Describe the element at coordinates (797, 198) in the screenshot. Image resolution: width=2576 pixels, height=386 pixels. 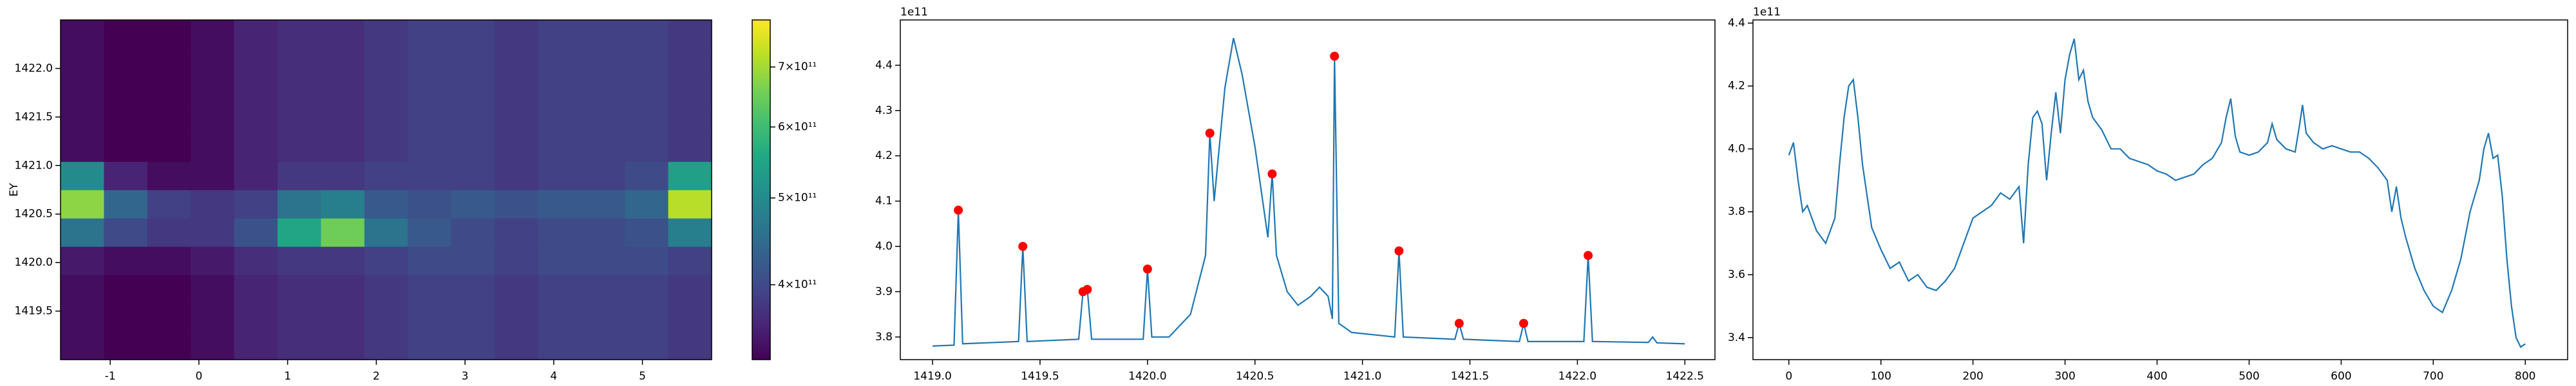
I see `colorbar-tick-label: 5×10¹¹` at that location.